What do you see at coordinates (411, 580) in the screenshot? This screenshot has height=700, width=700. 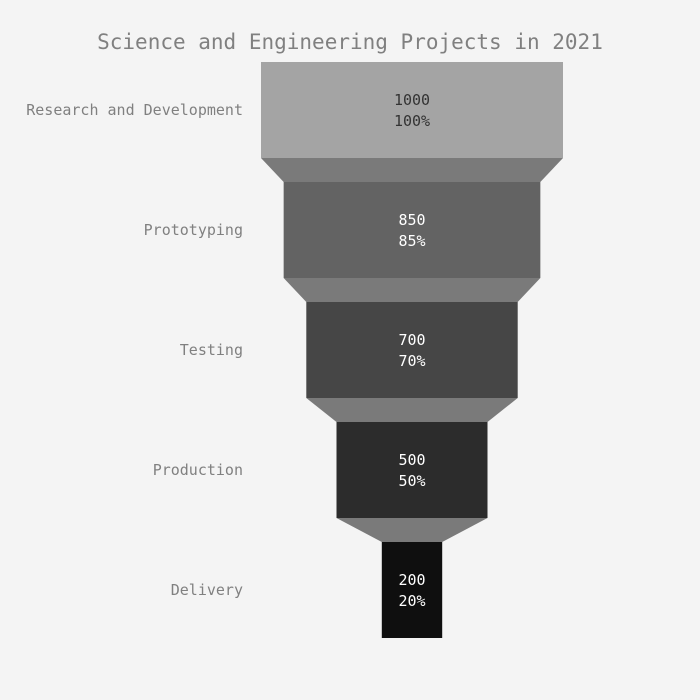 I see `bar-value-label: 200` at bounding box center [411, 580].